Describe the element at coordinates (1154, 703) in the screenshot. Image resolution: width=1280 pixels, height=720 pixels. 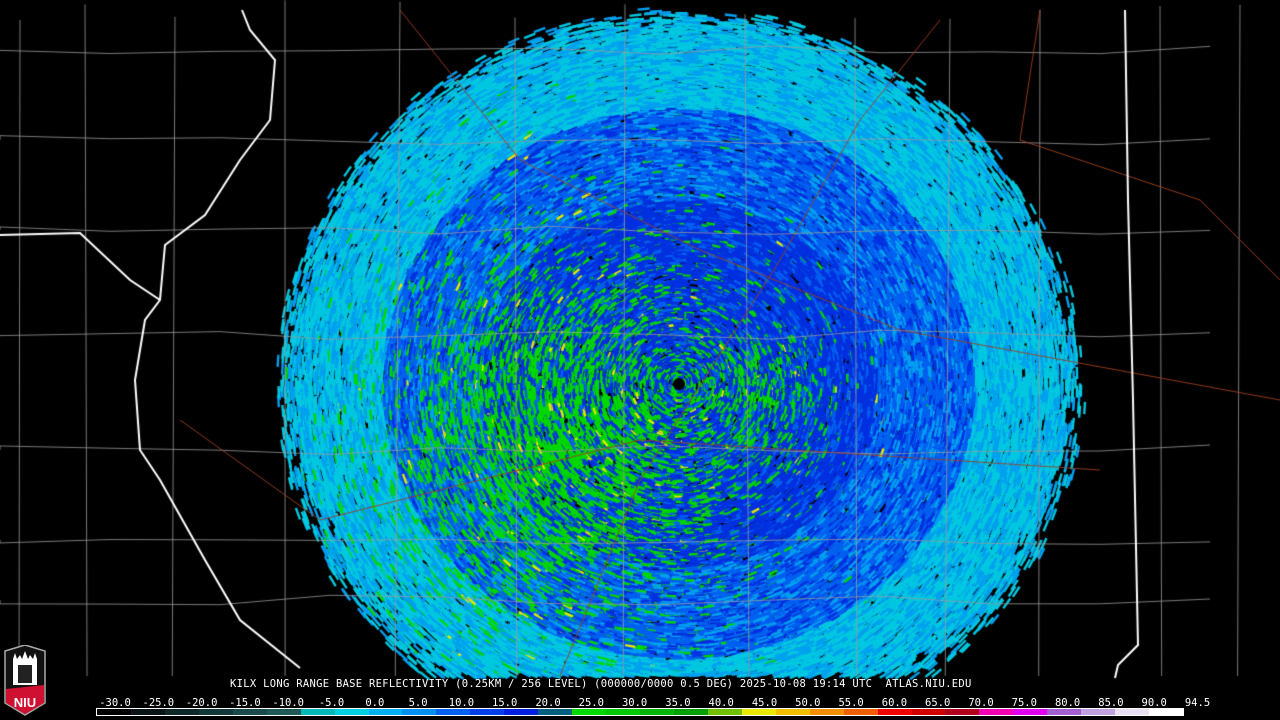
I see `colorbar-label: 90.0` at that location.